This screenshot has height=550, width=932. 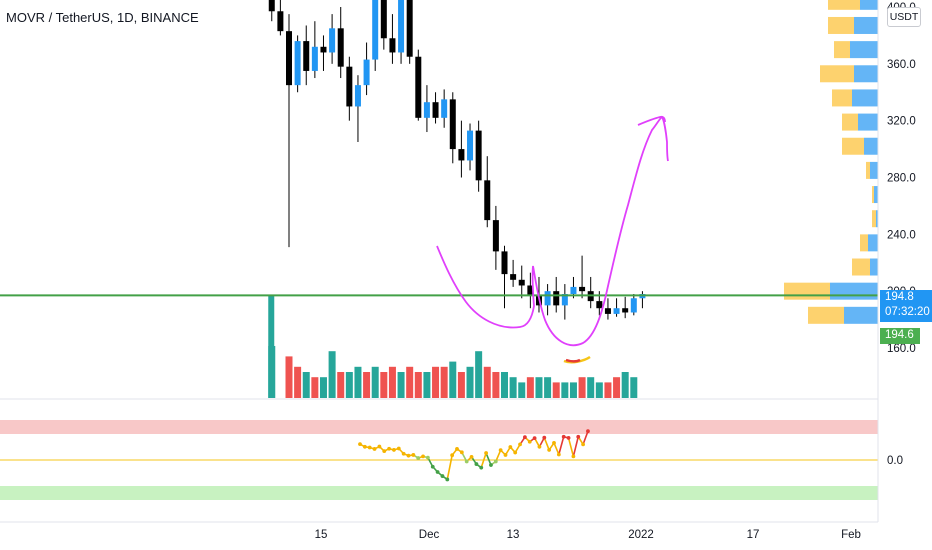 I want to click on price-tick-label: 280.0, so click(x=901, y=179).